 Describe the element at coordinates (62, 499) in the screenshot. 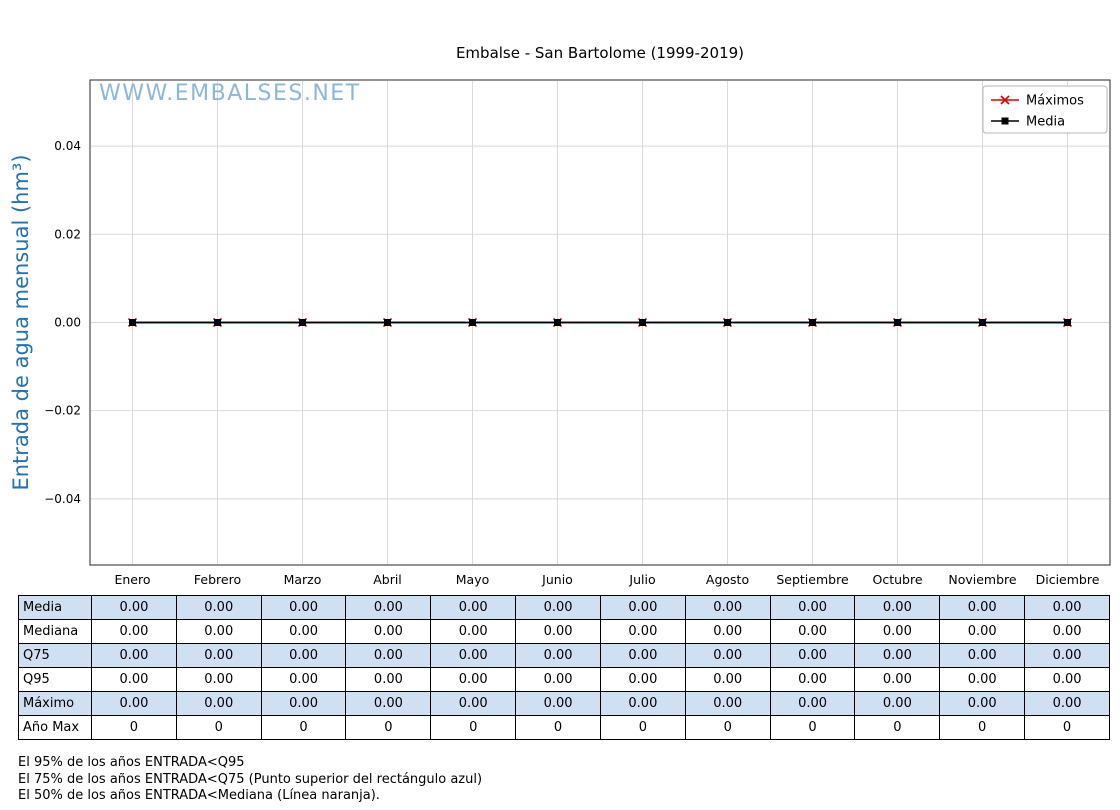

I see `y-tick-label: −0.04` at that location.